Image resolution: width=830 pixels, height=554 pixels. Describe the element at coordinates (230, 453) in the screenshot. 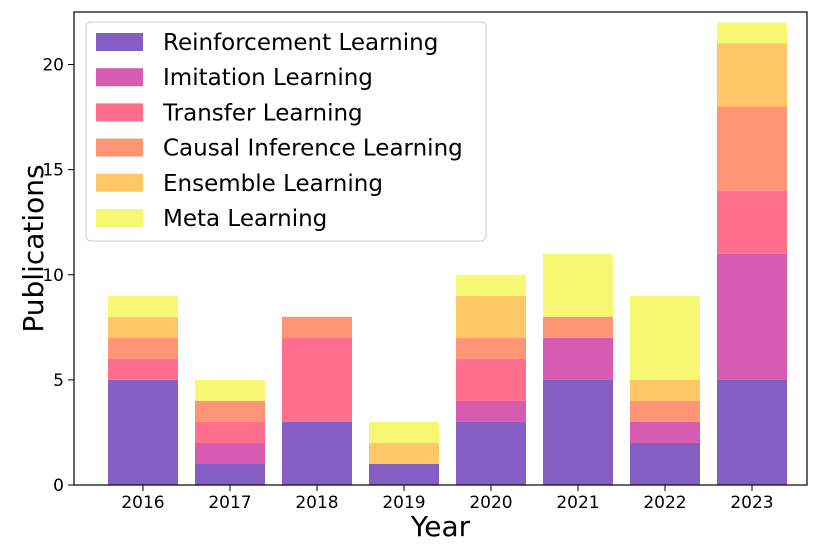

I see `bar-segment-2017-imitation-learning` at that location.